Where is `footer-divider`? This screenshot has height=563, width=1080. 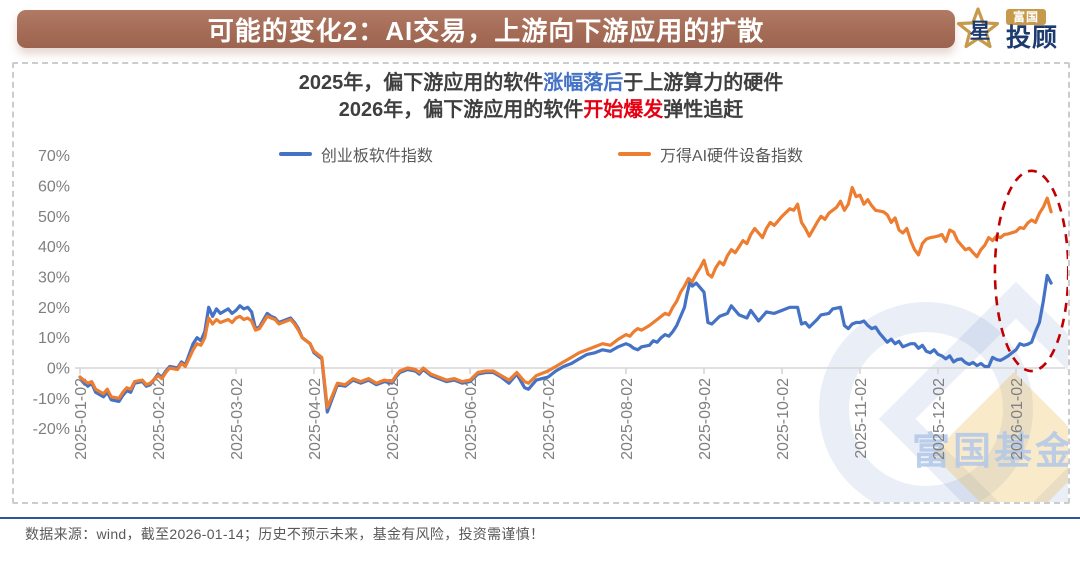 footer-divider is located at coordinates (540, 518).